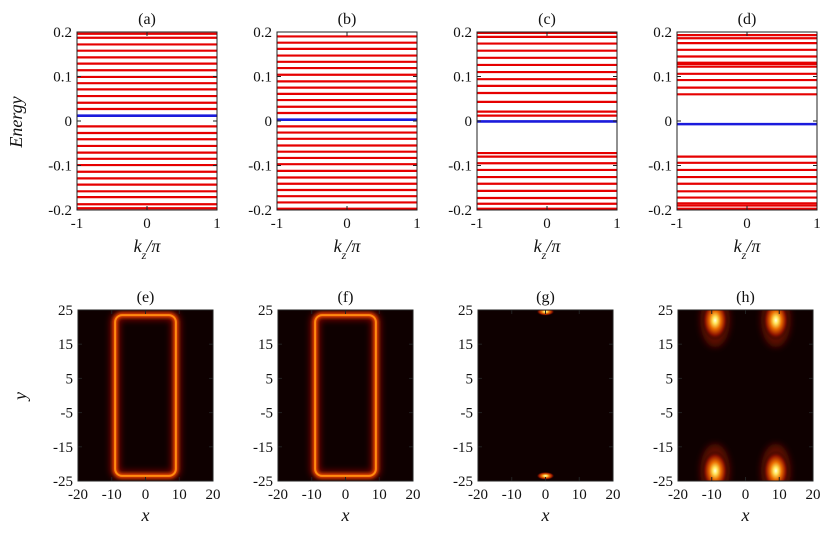  Describe the element at coordinates (545, 297) in the screenshot. I see `panel-title: (g)` at that location.